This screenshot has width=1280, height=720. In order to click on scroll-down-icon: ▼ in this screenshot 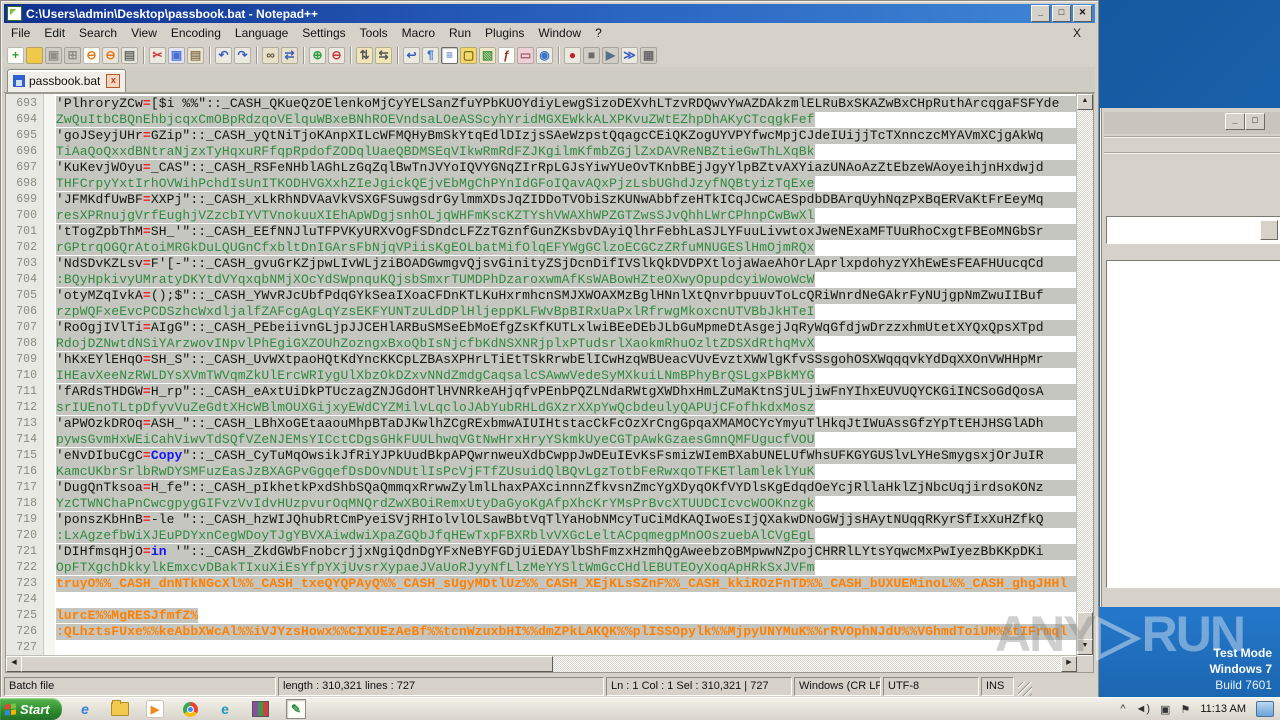, I will do `click(1085, 647)`.